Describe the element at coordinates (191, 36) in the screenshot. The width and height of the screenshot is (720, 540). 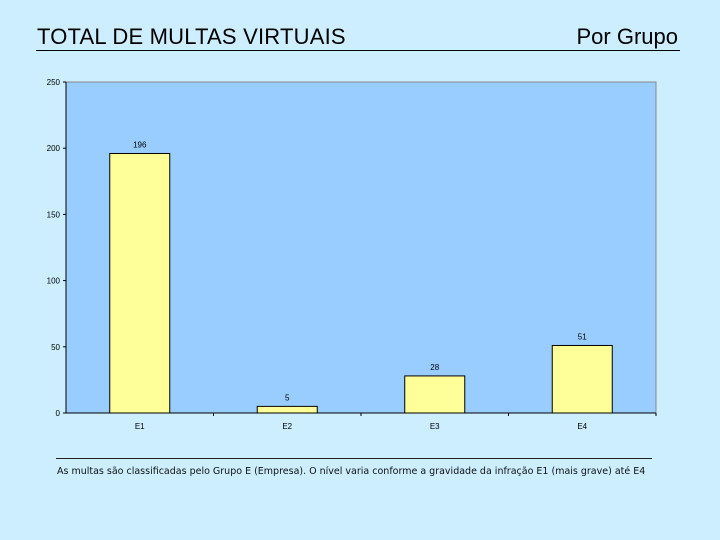
I see `page-title: TOTAL DE MULTAS VIRTUAIS` at that location.